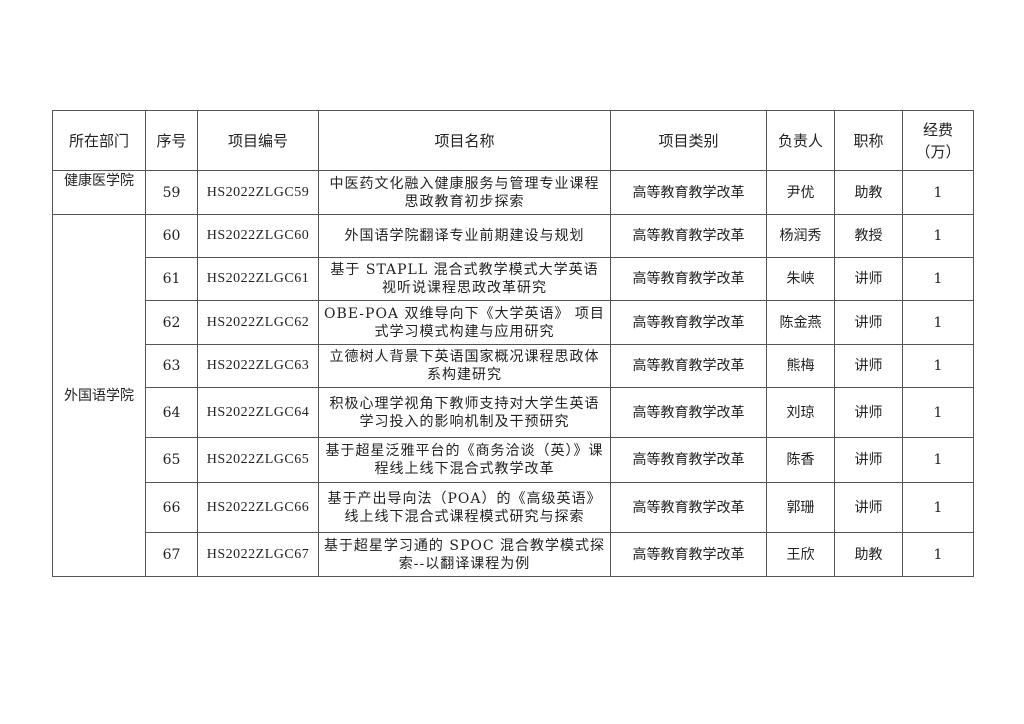 The height and width of the screenshot is (724, 1024). I want to click on title-cell: 基于 STAPLL 混合式教学模式大学英语视听说课程思政改革研究, so click(464, 279).